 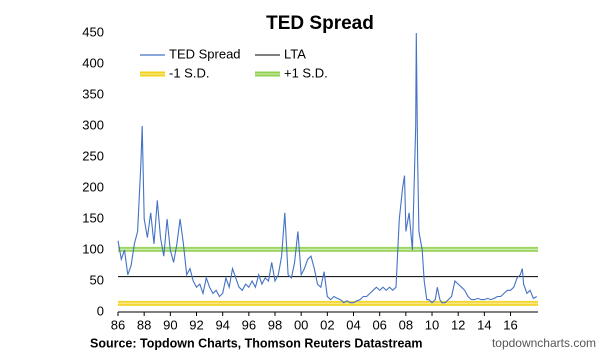 I want to click on y-tick-label: 100, so click(x=93, y=248).